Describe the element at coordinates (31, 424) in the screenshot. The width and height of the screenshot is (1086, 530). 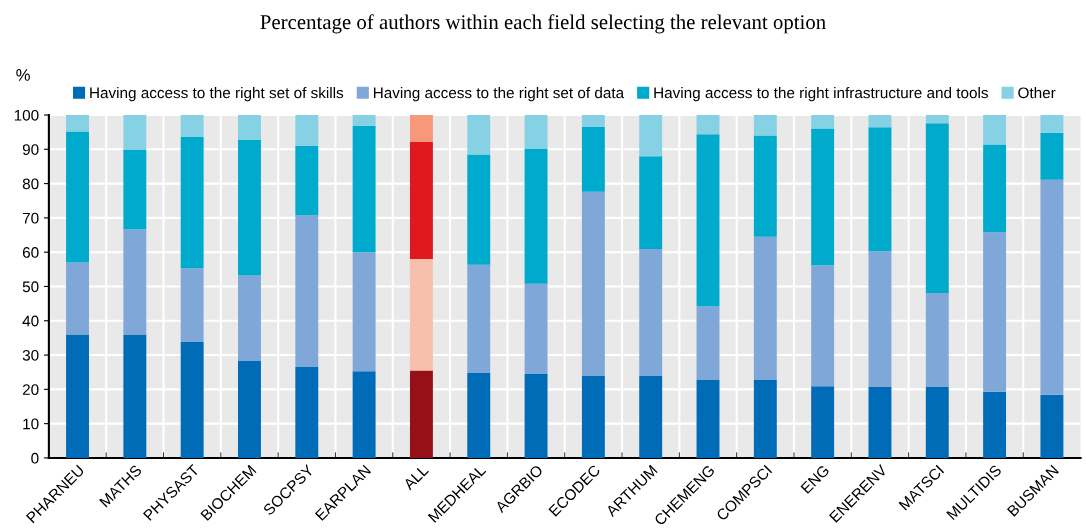
I see `y-tick-label: 10` at that location.